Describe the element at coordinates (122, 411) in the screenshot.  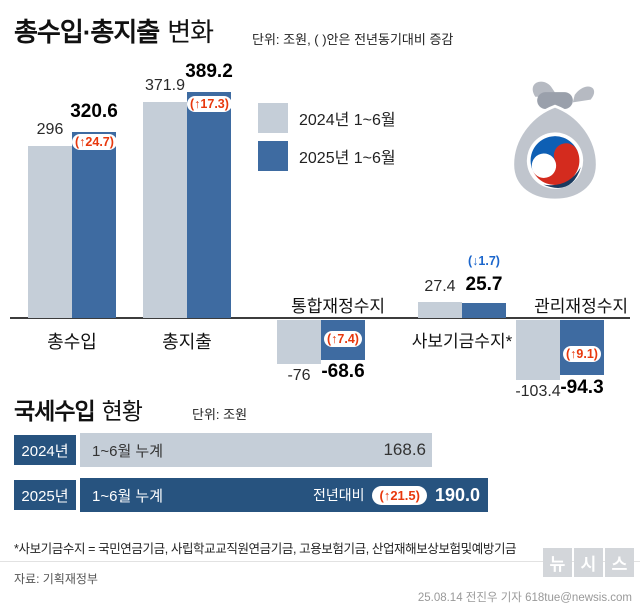
I see `tax-title-light: 현황` at that location.